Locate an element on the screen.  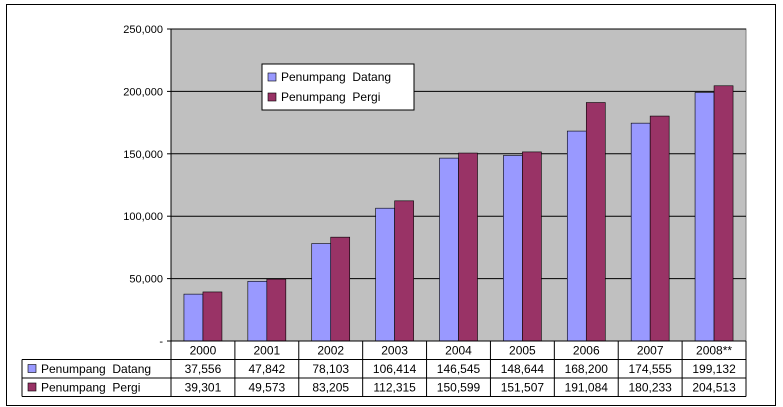
data-label: 78,103 is located at coordinates (330, 369).